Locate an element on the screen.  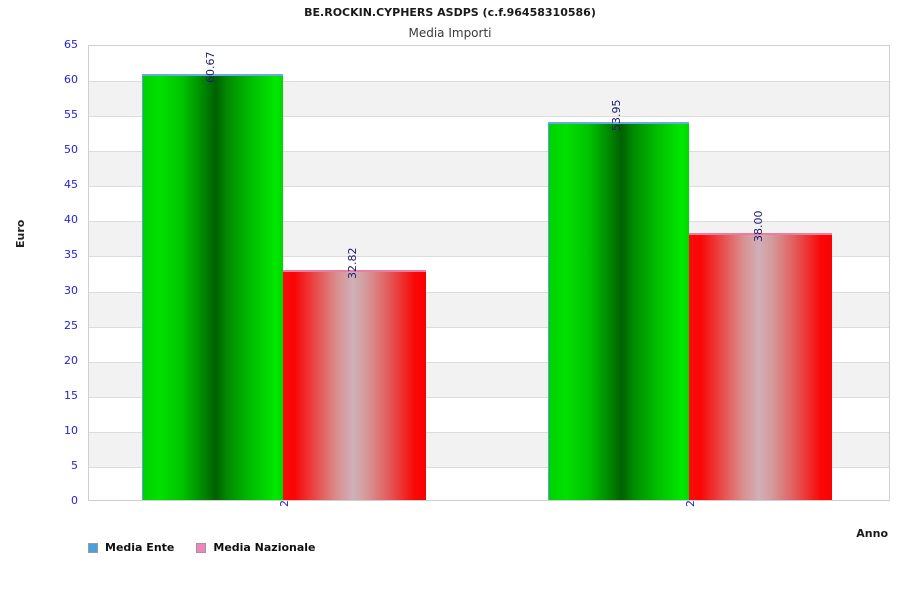
y-axis-tick-label: 45 is located at coordinates (71, 185).